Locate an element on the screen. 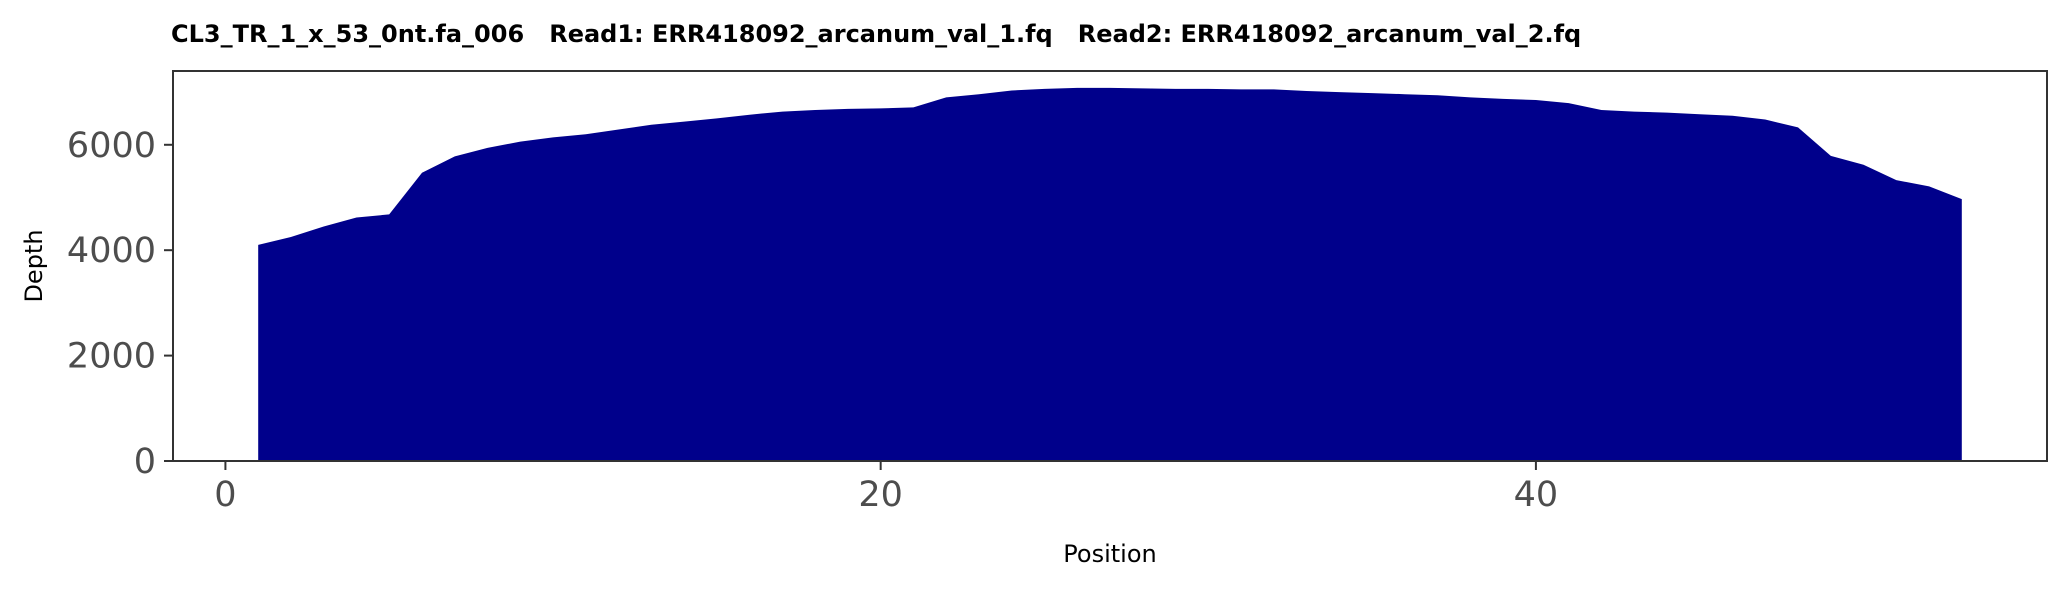  y-tick-label: 6000 is located at coordinates (111, 146).